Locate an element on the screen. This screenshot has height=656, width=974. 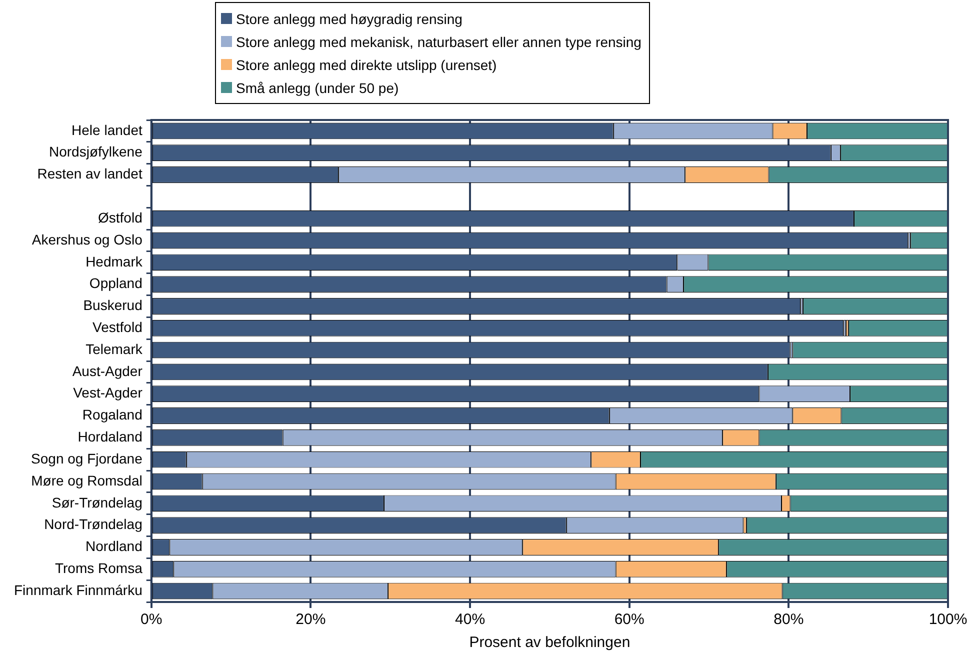
x-axis-title: Prosent av befolkningen is located at coordinates (549, 643).